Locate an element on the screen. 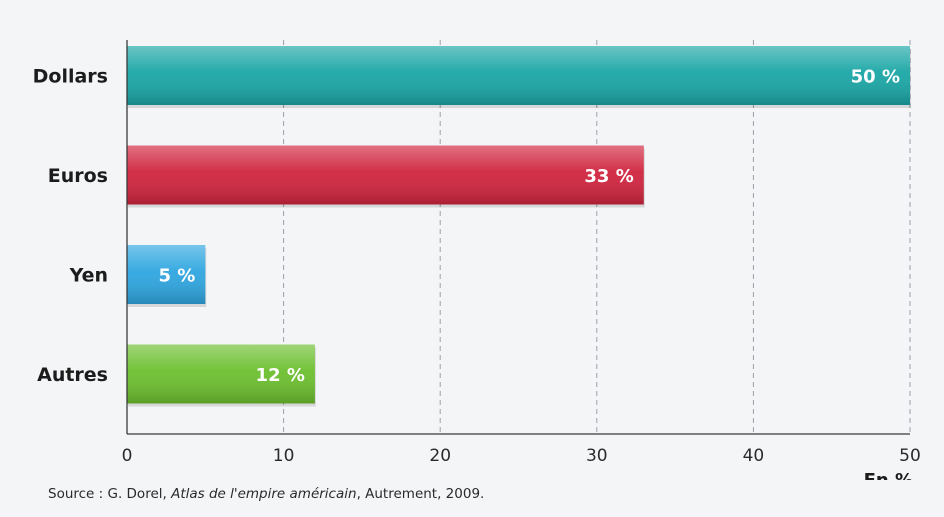 This screenshot has height=517, width=944. data-label: 33 % is located at coordinates (608, 176).